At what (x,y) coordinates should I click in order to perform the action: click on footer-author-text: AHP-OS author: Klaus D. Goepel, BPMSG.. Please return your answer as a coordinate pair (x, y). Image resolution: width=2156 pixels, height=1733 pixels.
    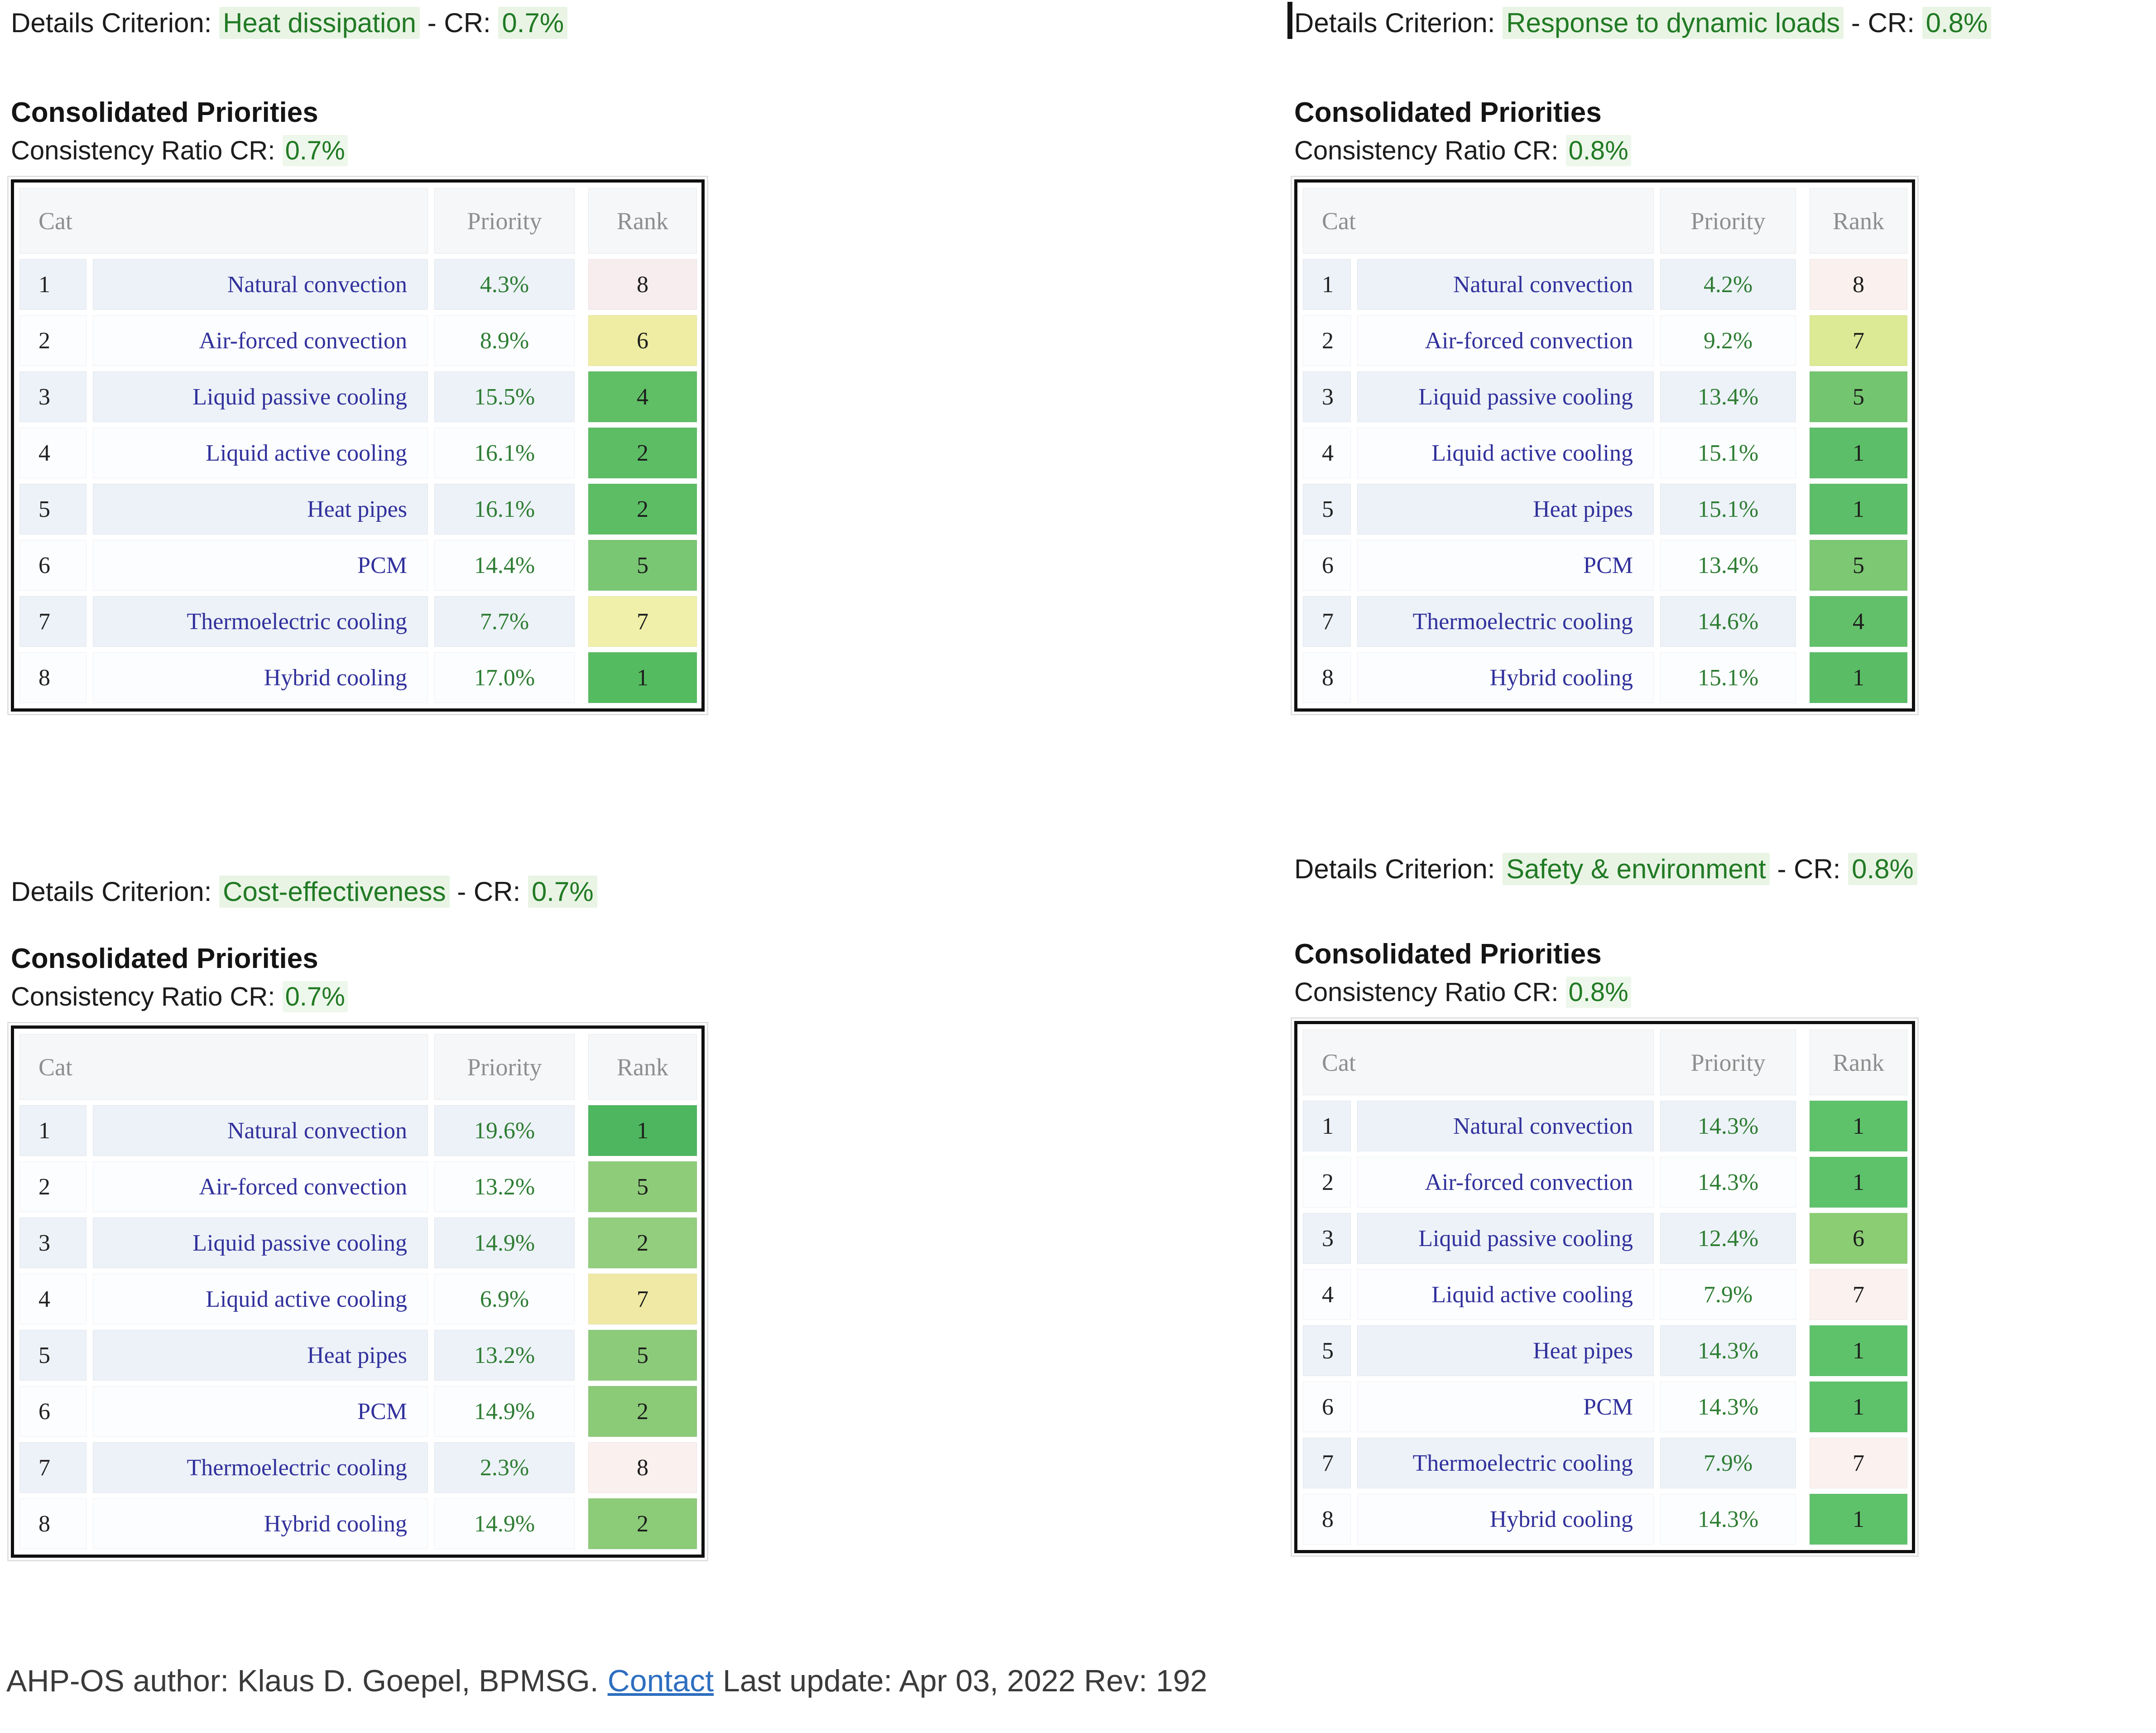
    Looking at the image, I should click on (302, 1681).